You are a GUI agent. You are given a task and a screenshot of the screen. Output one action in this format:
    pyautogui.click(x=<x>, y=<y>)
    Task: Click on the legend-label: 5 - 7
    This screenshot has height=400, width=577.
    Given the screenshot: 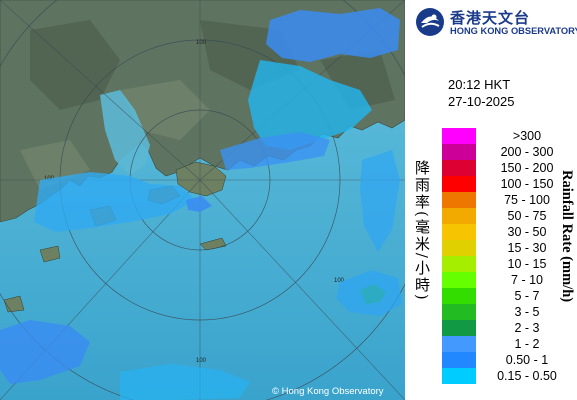 What is the action you would take?
    pyautogui.click(x=527, y=296)
    